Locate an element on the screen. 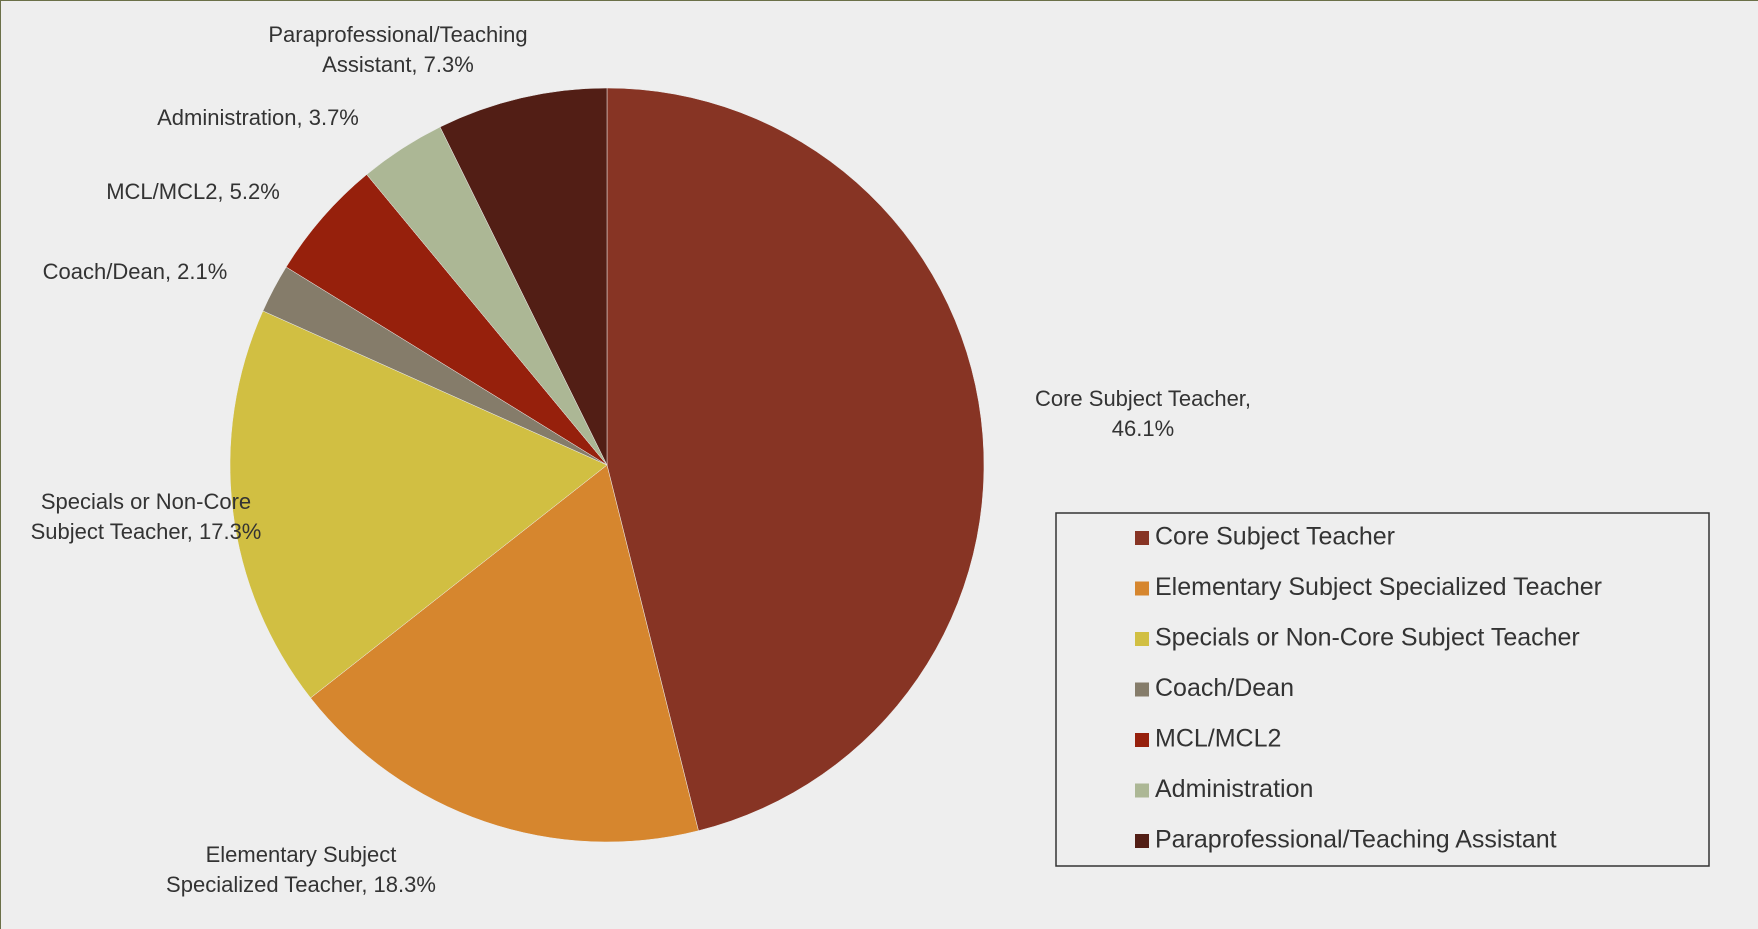  data-label: Paraprofessional/Teaching Assistant, 7.3% is located at coordinates (397, 49).